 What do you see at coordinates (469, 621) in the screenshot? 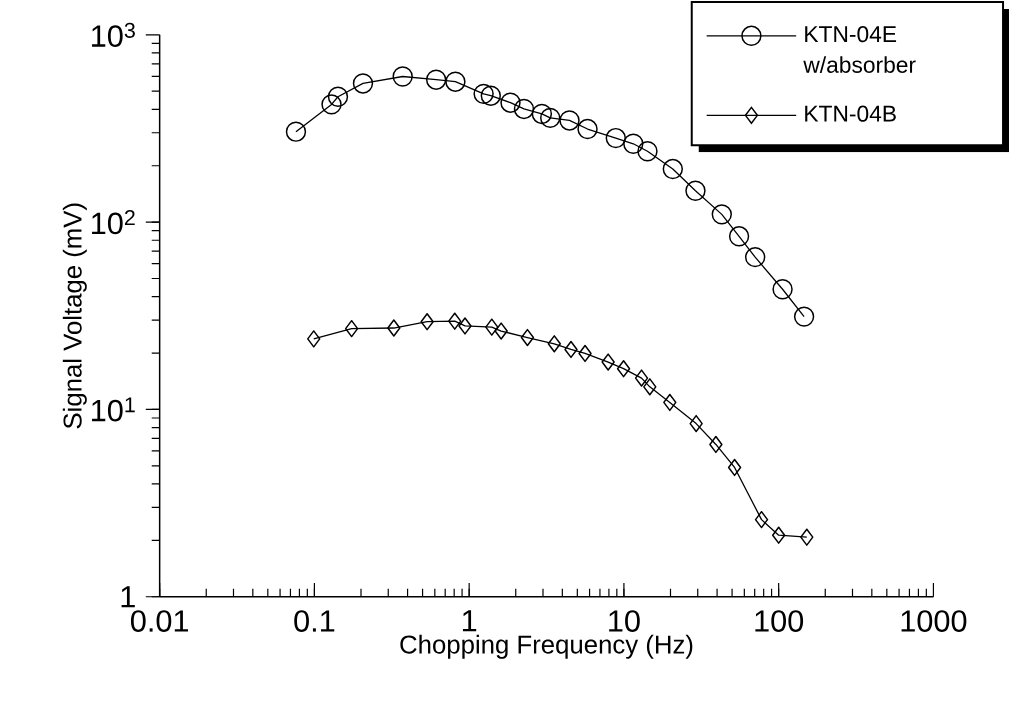
I see `x-tick-label: 1` at bounding box center [469, 621].